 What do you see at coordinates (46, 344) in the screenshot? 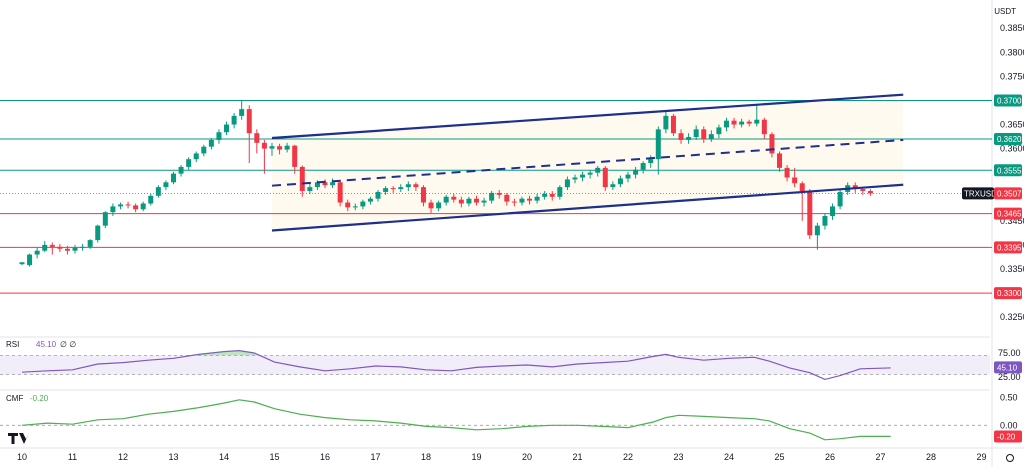
I see `rsi-value: 45.10` at bounding box center [46, 344].